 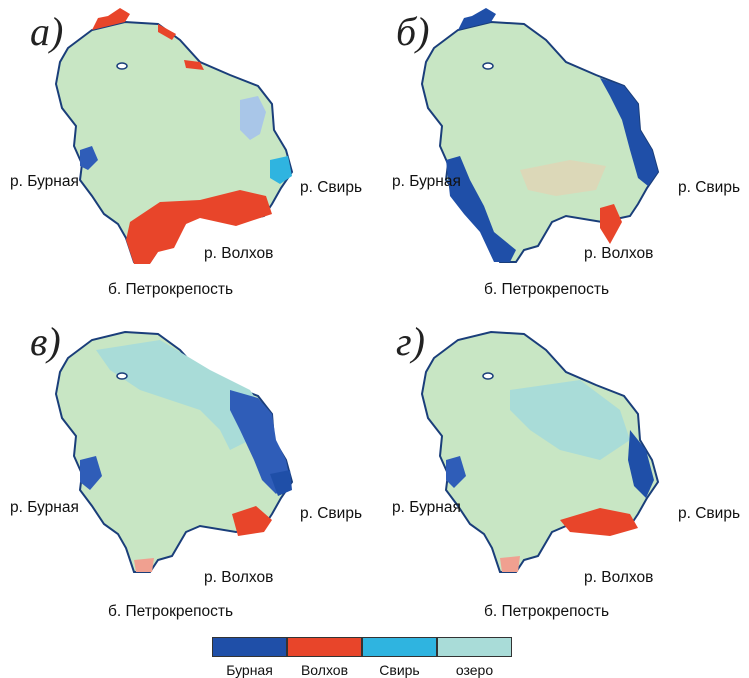 What do you see at coordinates (413, 31) in the screenshot?
I see `panel-letter: б)` at bounding box center [413, 31].